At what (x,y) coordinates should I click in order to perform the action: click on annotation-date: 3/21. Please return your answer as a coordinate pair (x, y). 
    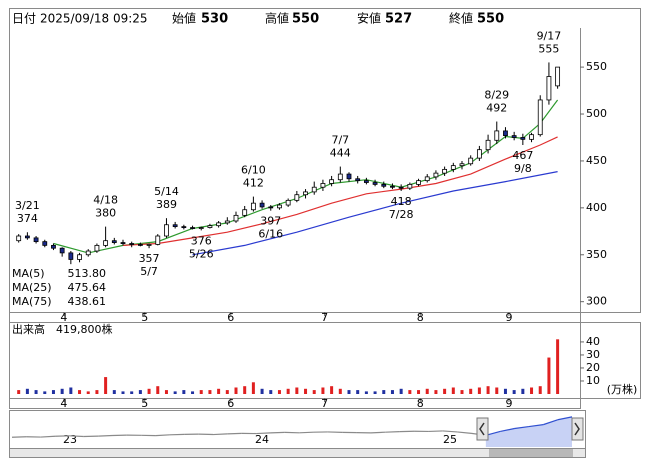
    Looking at the image, I should click on (27, 205).